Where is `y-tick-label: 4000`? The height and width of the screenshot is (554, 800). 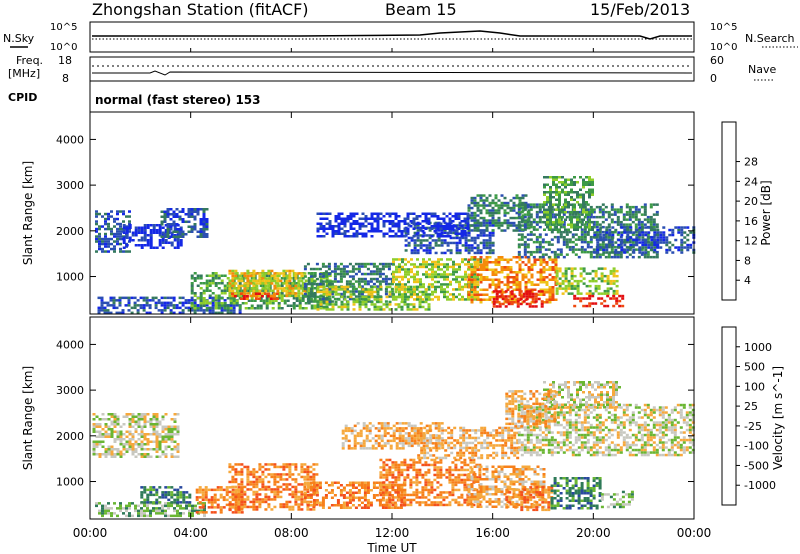 y-tick-label: 4000 is located at coordinates (70, 139).